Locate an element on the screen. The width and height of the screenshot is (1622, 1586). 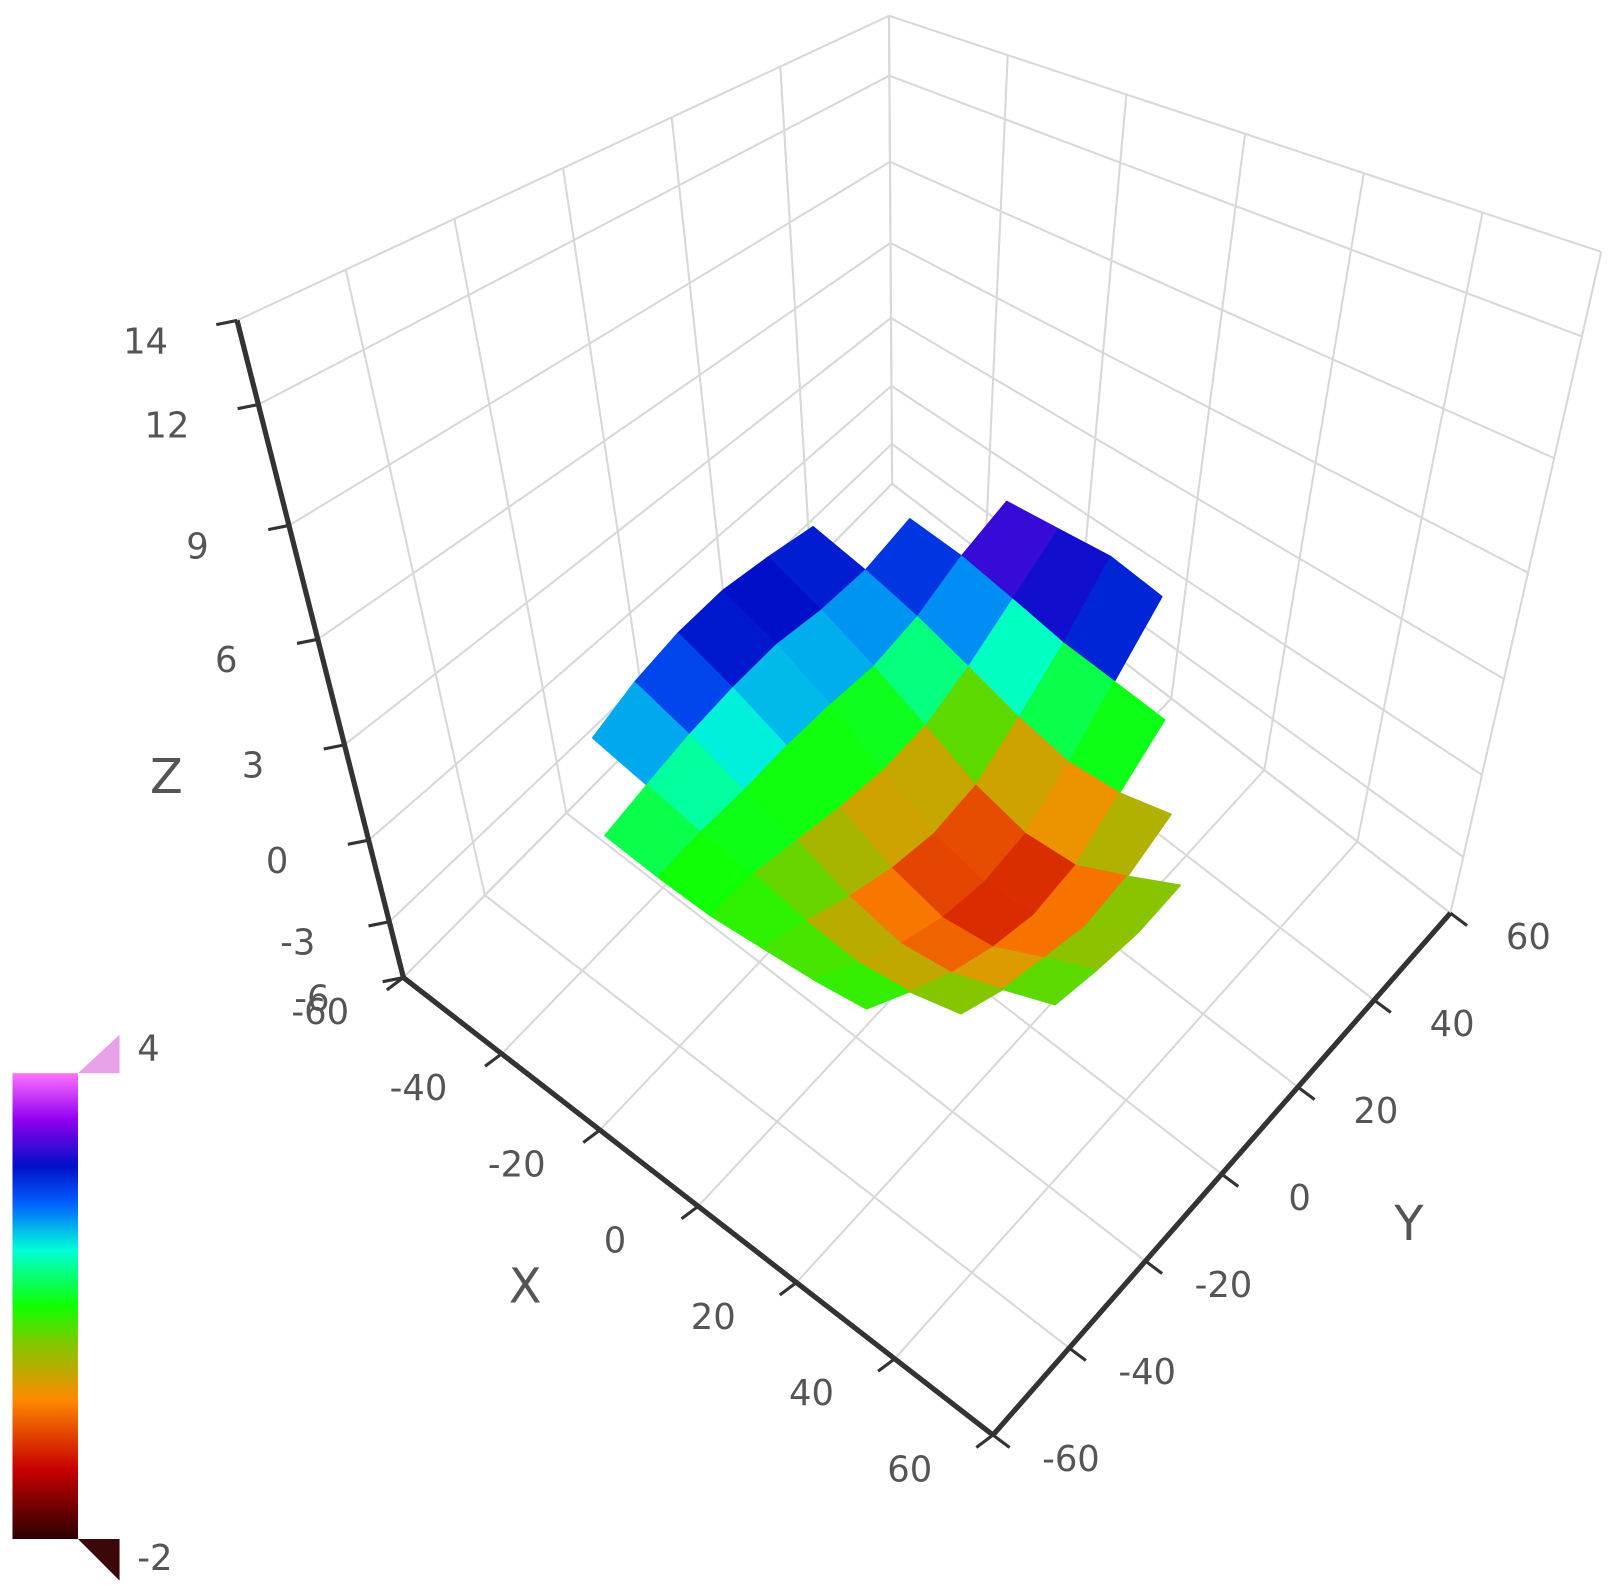
colorbar-scale is located at coordinates (45, 1306).